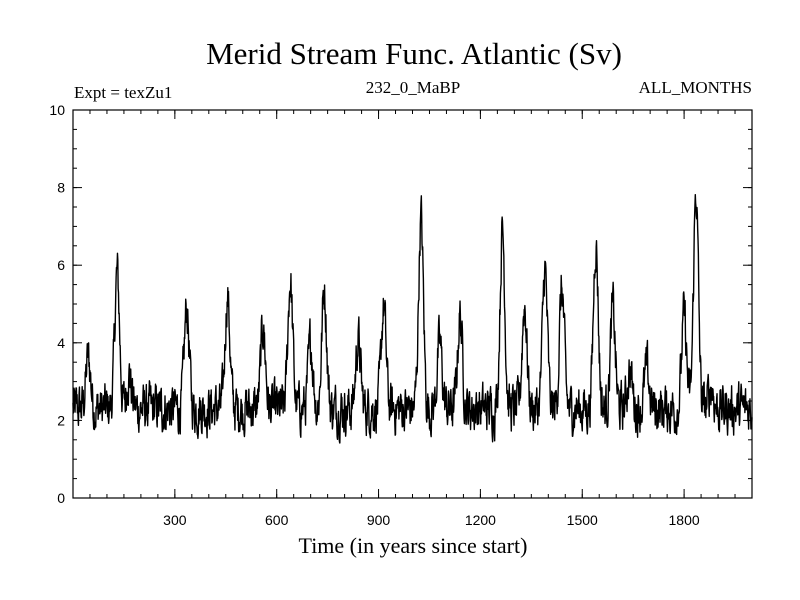  I want to click on y-tick-label: 4, so click(61, 343).